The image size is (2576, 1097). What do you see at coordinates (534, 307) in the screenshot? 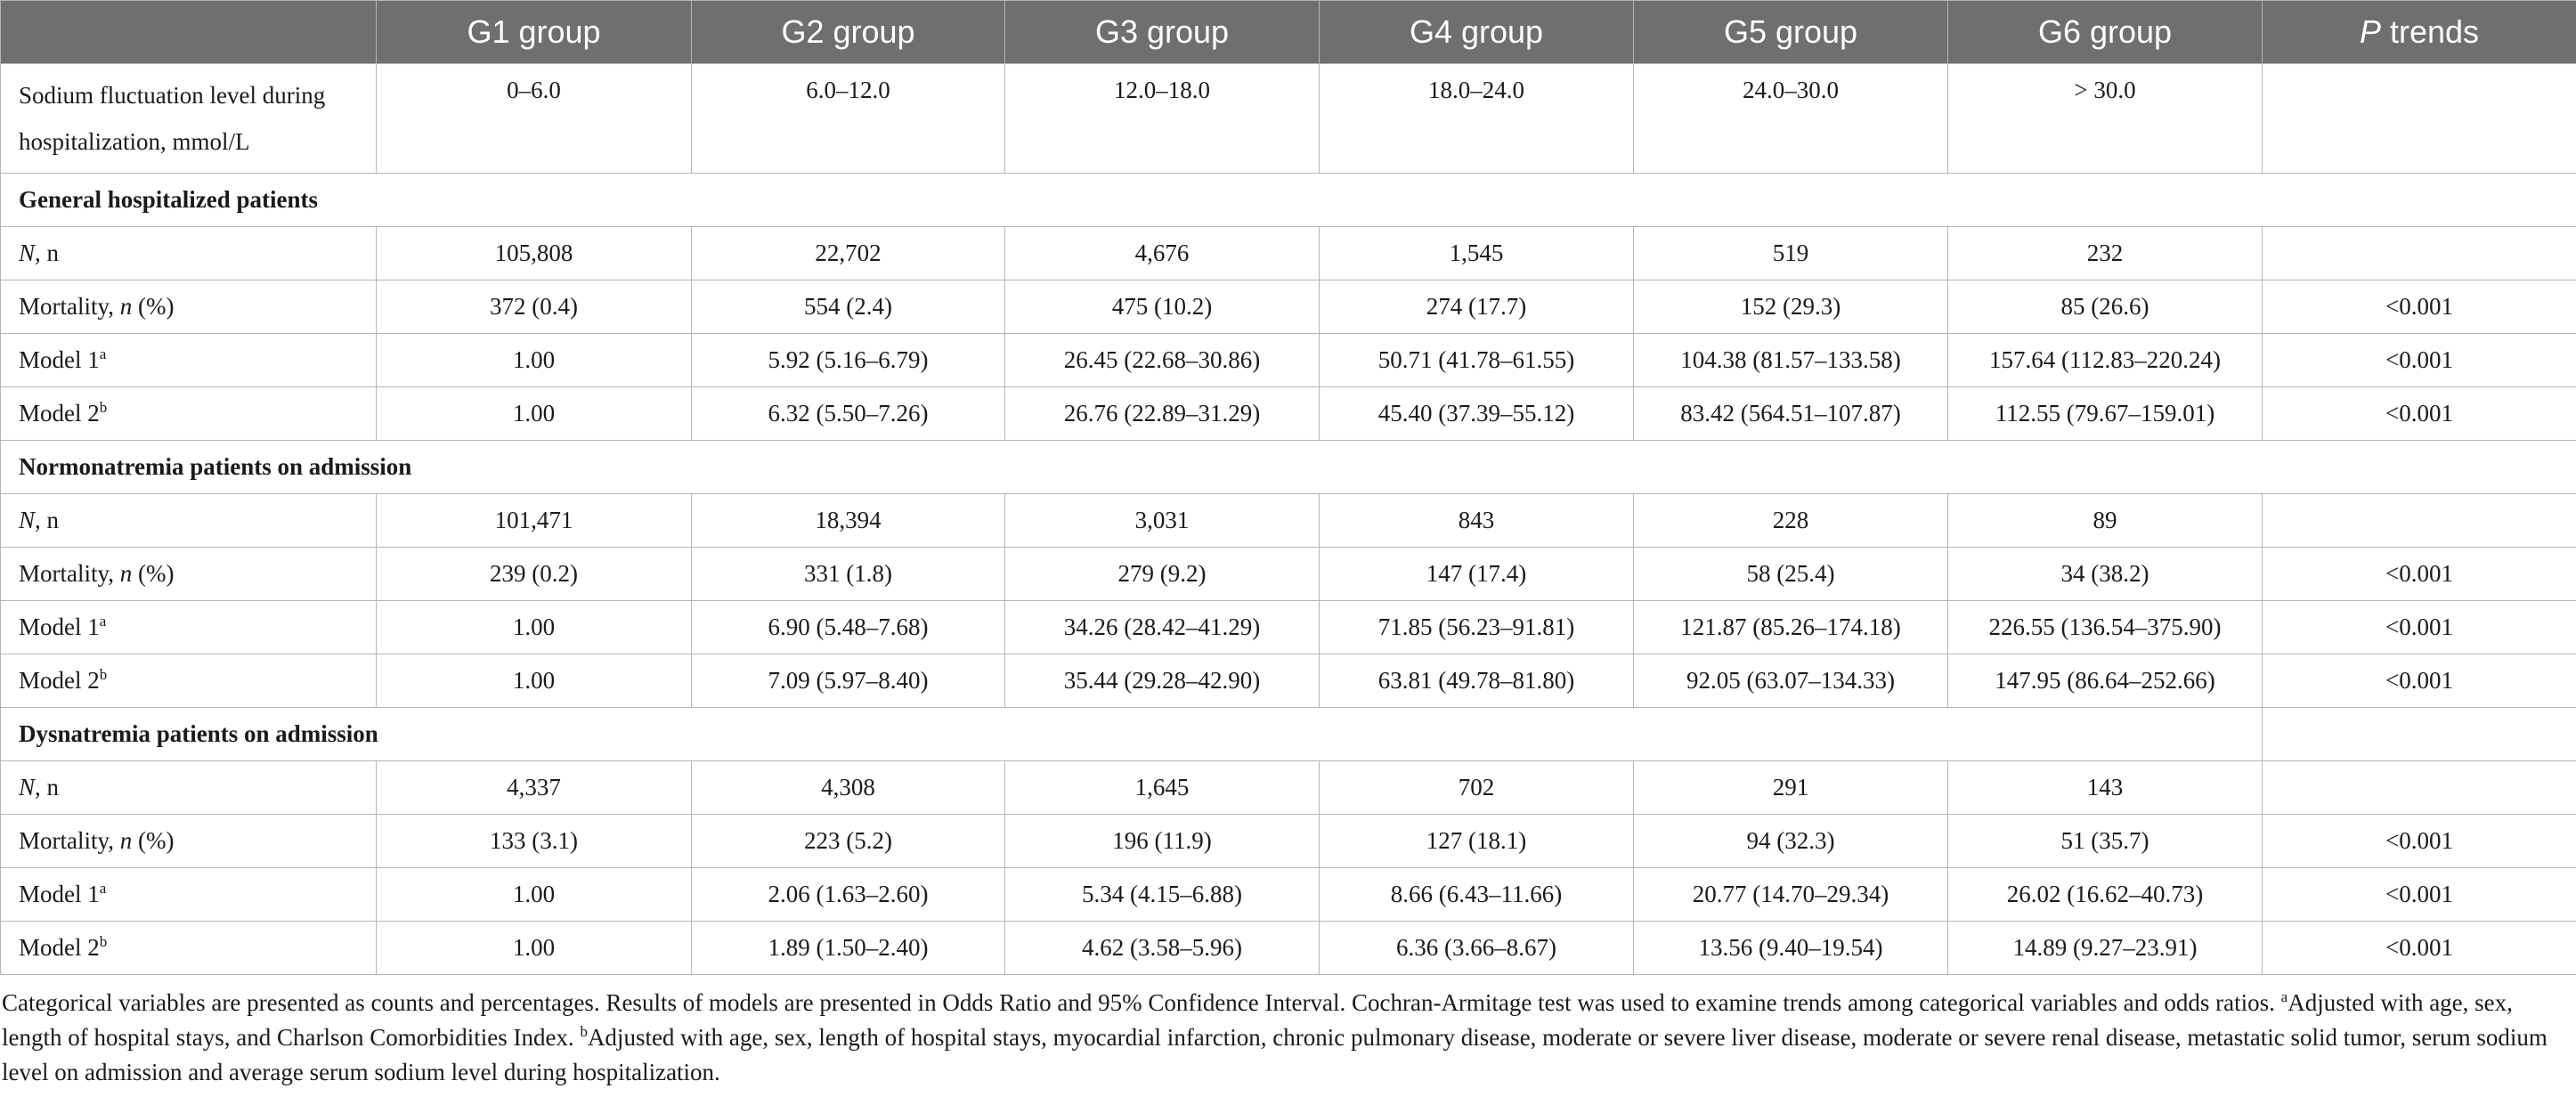
I see `value-cell-g1: 372 (0.4)` at bounding box center [534, 307].